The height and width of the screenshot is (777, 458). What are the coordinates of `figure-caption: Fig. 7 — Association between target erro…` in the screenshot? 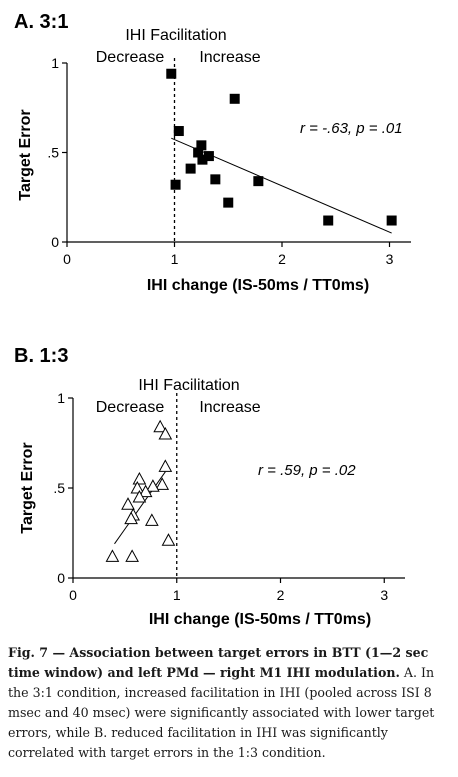 It's located at (229, 703).